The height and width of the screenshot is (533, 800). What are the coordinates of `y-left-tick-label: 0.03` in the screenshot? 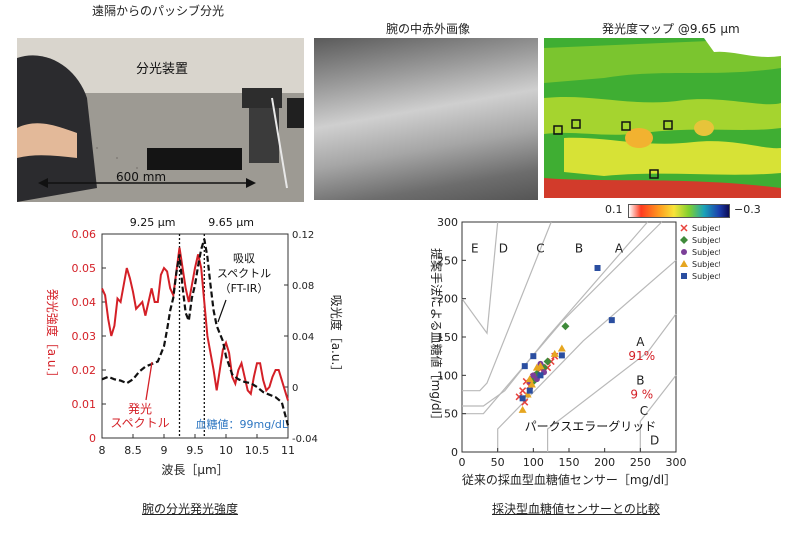 It's located at (84, 336).